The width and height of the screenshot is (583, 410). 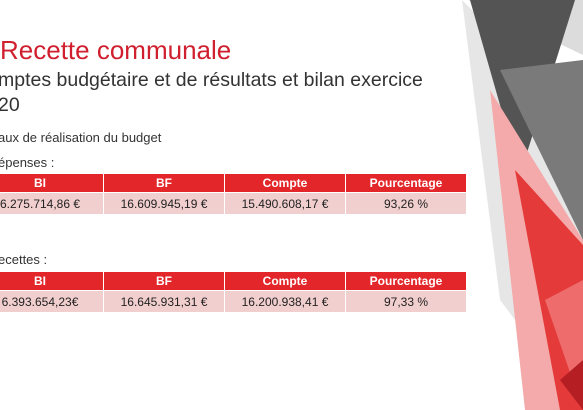 I want to click on deco-grey-triangle, so click(x=541, y=150).